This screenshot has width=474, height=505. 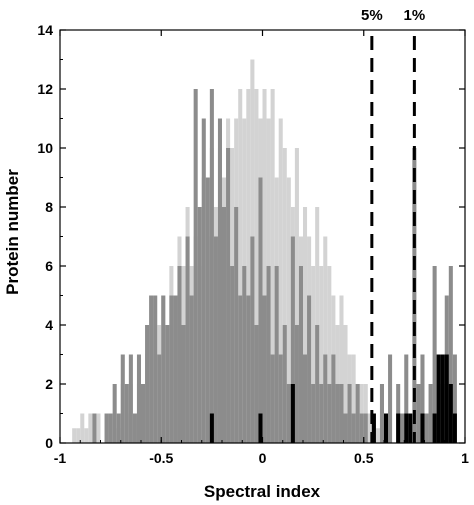 What do you see at coordinates (49, 384) in the screenshot?
I see `y-tick-label: 2` at bounding box center [49, 384].